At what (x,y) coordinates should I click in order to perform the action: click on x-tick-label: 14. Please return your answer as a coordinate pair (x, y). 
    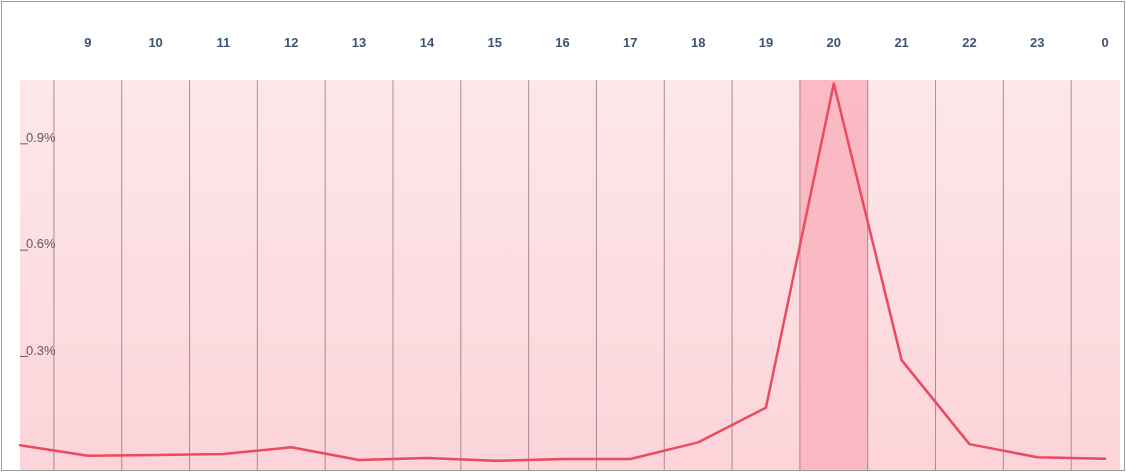
    Looking at the image, I should click on (427, 42).